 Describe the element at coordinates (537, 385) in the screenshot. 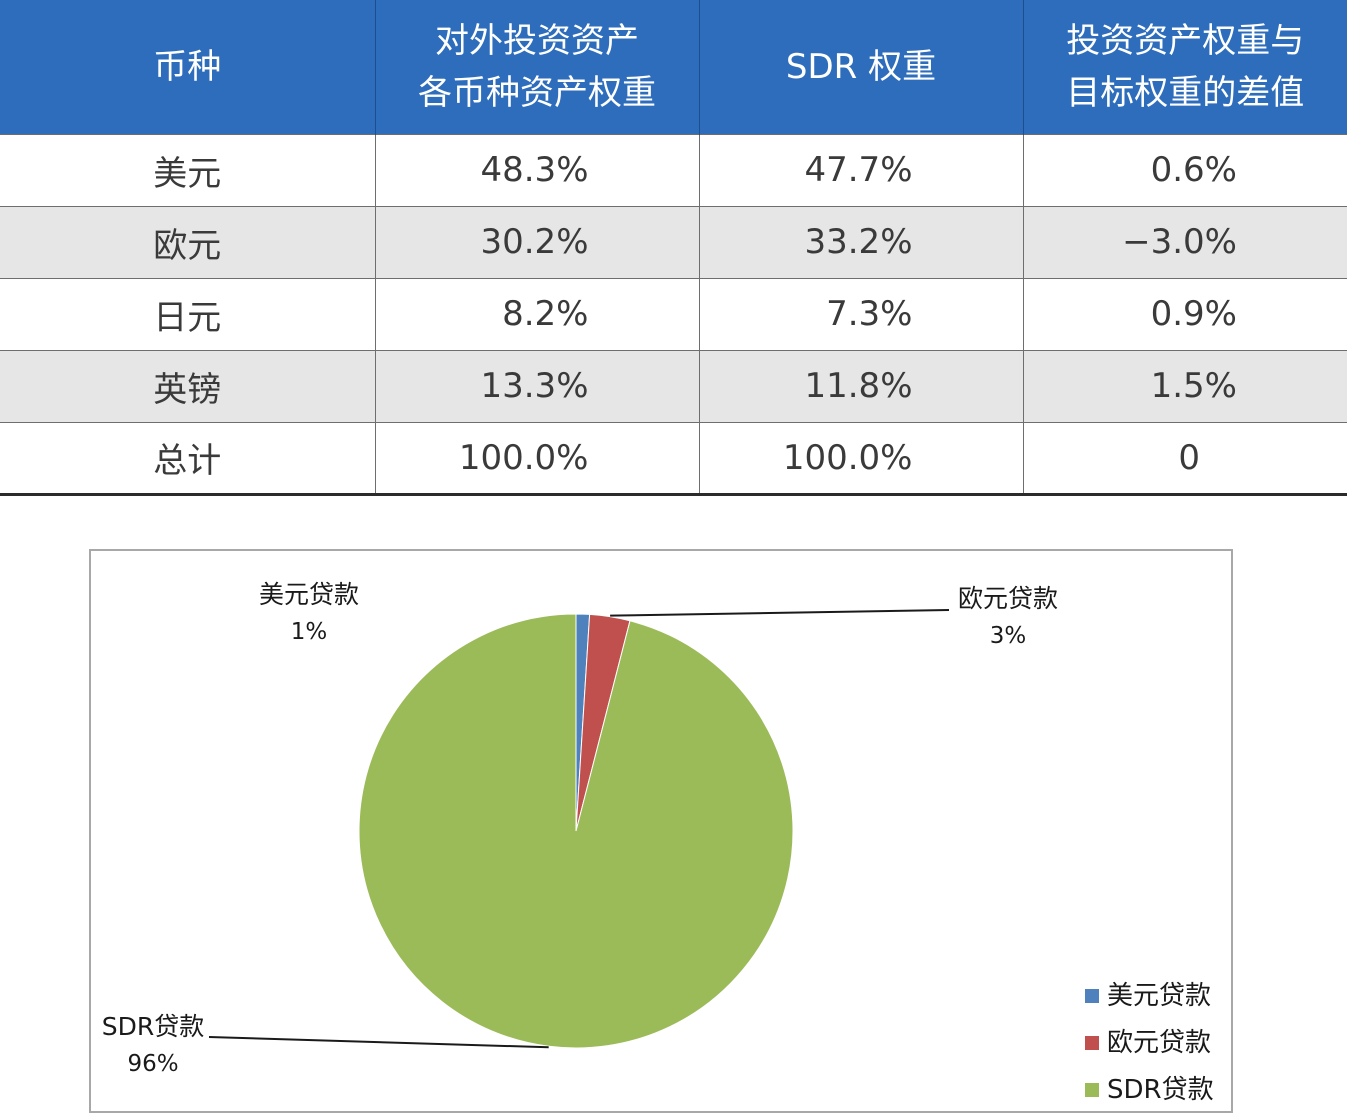

I see `cell-asset-weight: 13.3%` at that location.